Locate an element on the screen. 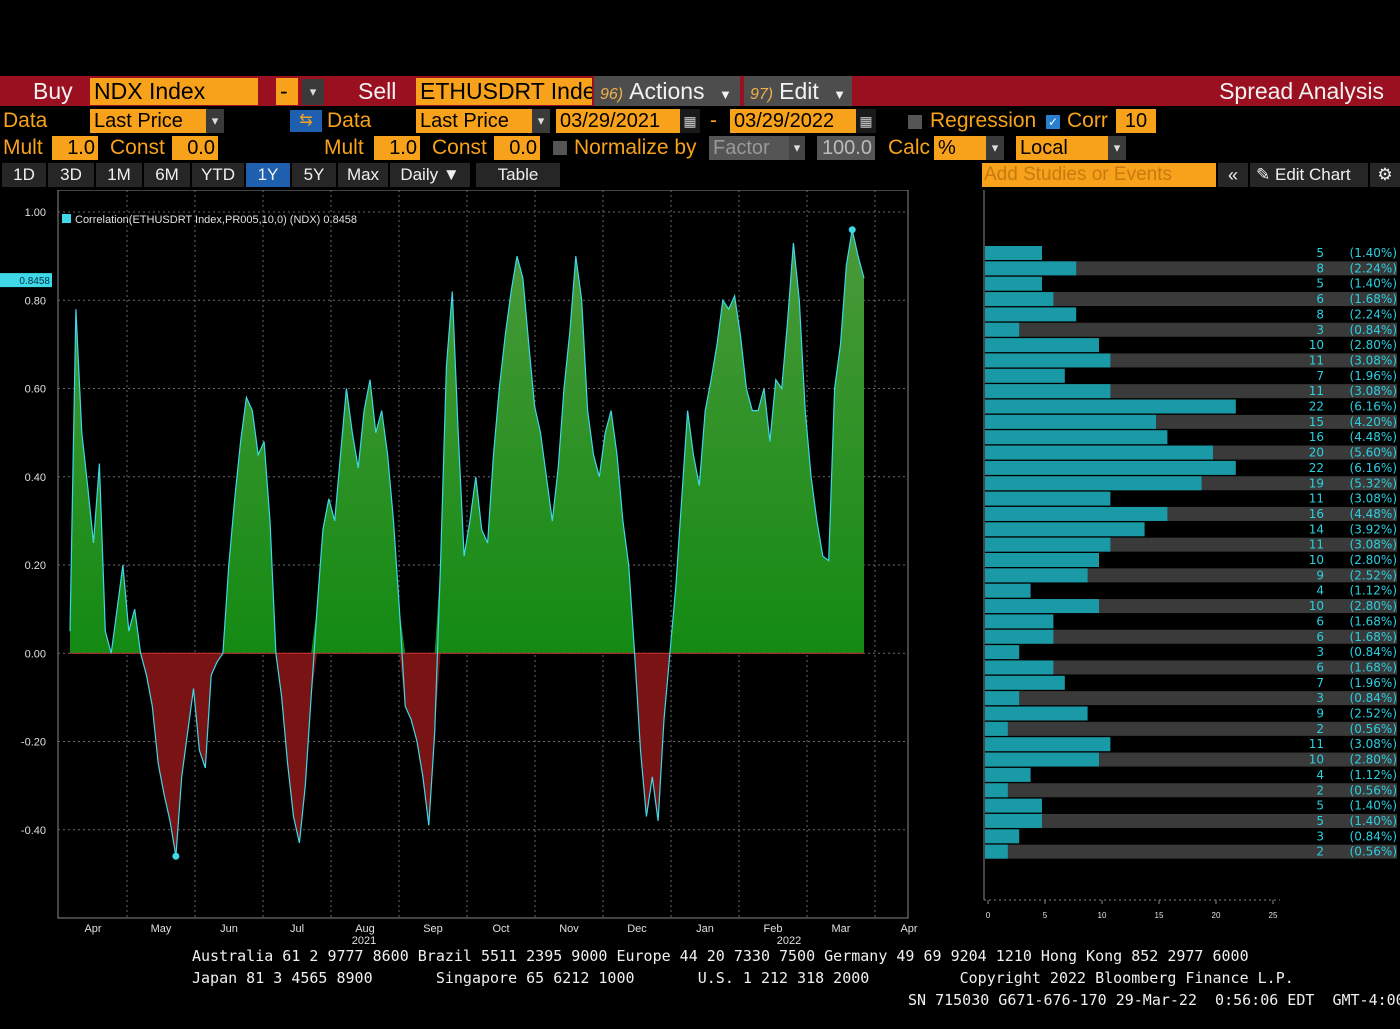 This screenshot has width=1400, height=1029. calc-select: % is located at coordinates (960, 148).